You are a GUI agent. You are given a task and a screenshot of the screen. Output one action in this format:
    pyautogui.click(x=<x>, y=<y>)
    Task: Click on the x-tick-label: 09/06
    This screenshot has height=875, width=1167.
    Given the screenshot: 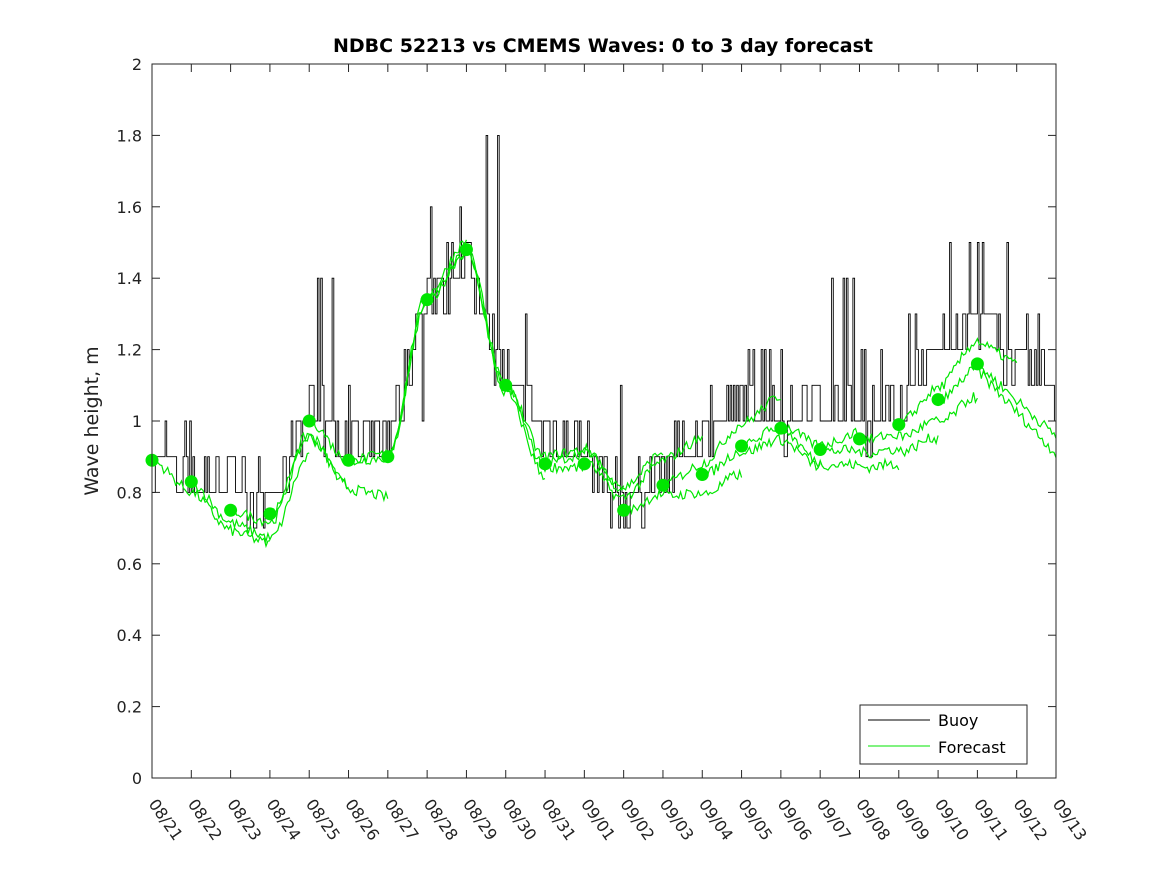 What is the action you would take?
    pyautogui.click(x=795, y=819)
    